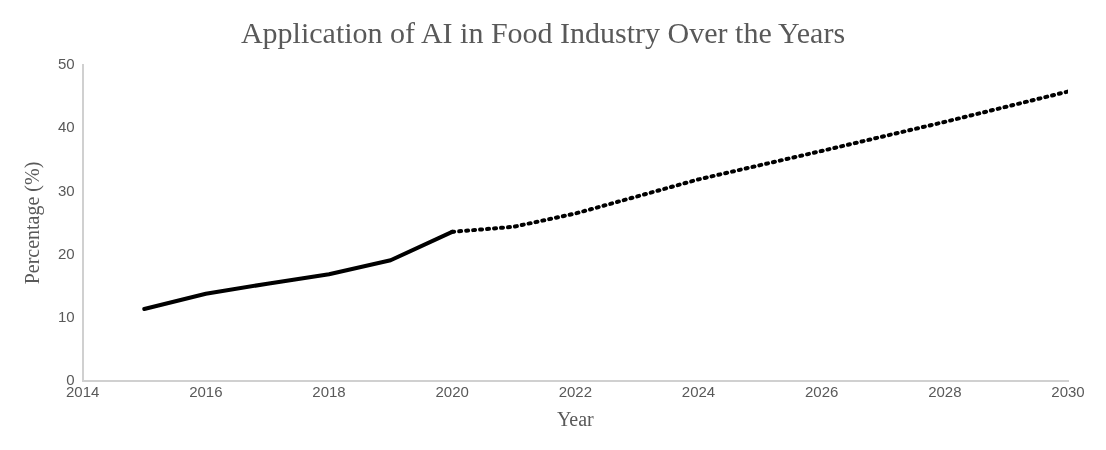  What do you see at coordinates (698, 392) in the screenshot?
I see `x-tick-label: 2024` at bounding box center [698, 392].